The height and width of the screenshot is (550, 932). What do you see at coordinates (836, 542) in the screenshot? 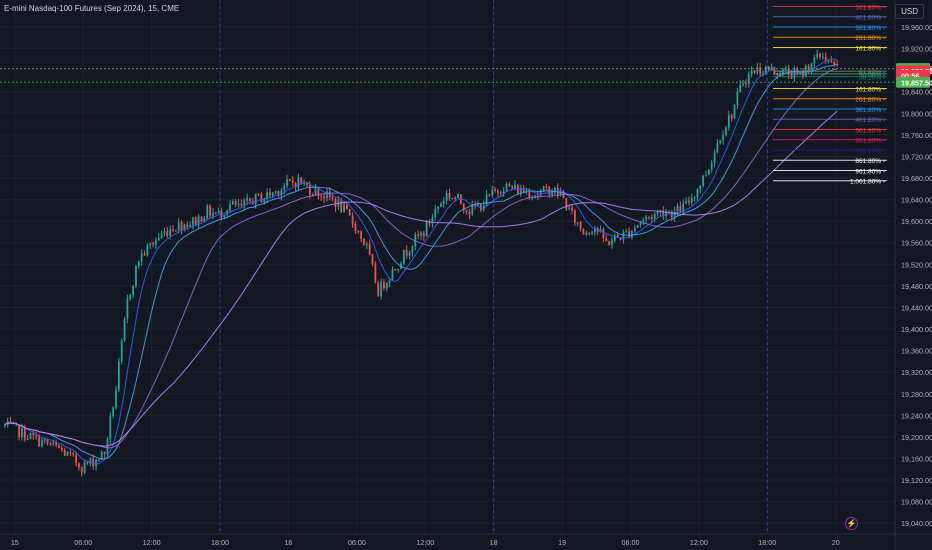
I see `x-tick-label: 20` at bounding box center [836, 542].